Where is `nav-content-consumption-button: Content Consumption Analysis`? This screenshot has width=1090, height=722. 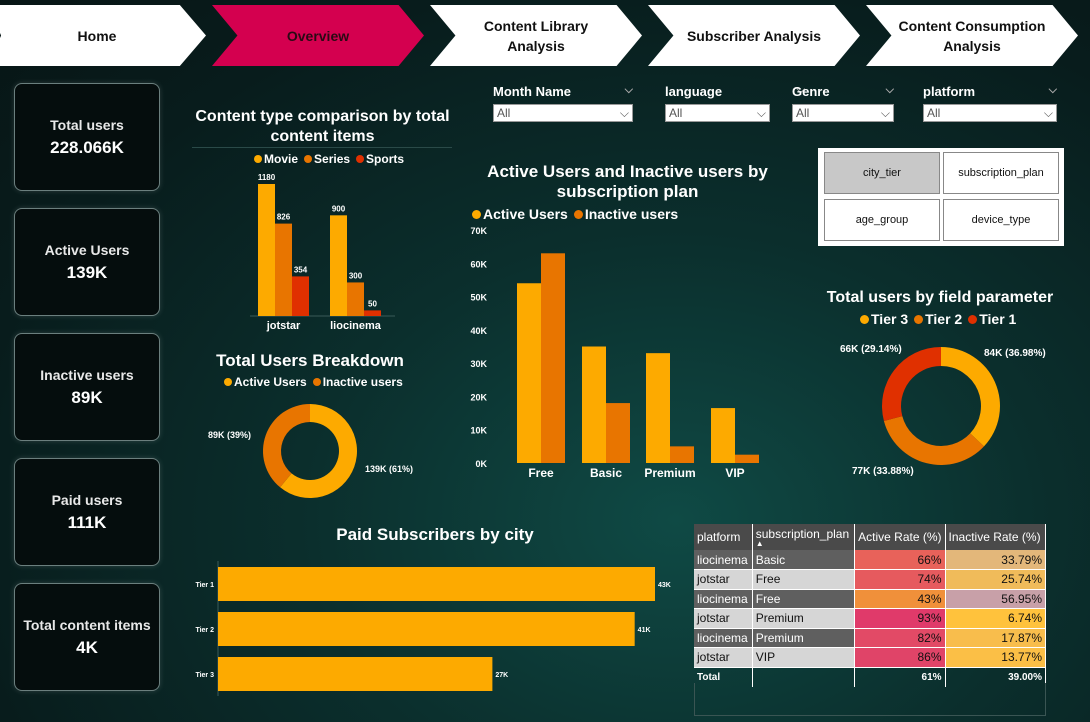
nav-content-consumption-button: Content Consumption Analysis is located at coordinates (972, 35).